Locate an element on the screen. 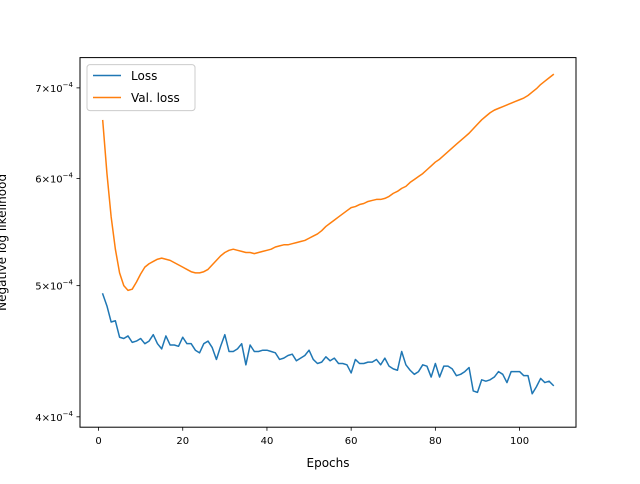  x-tick-label: 40 is located at coordinates (267, 441).